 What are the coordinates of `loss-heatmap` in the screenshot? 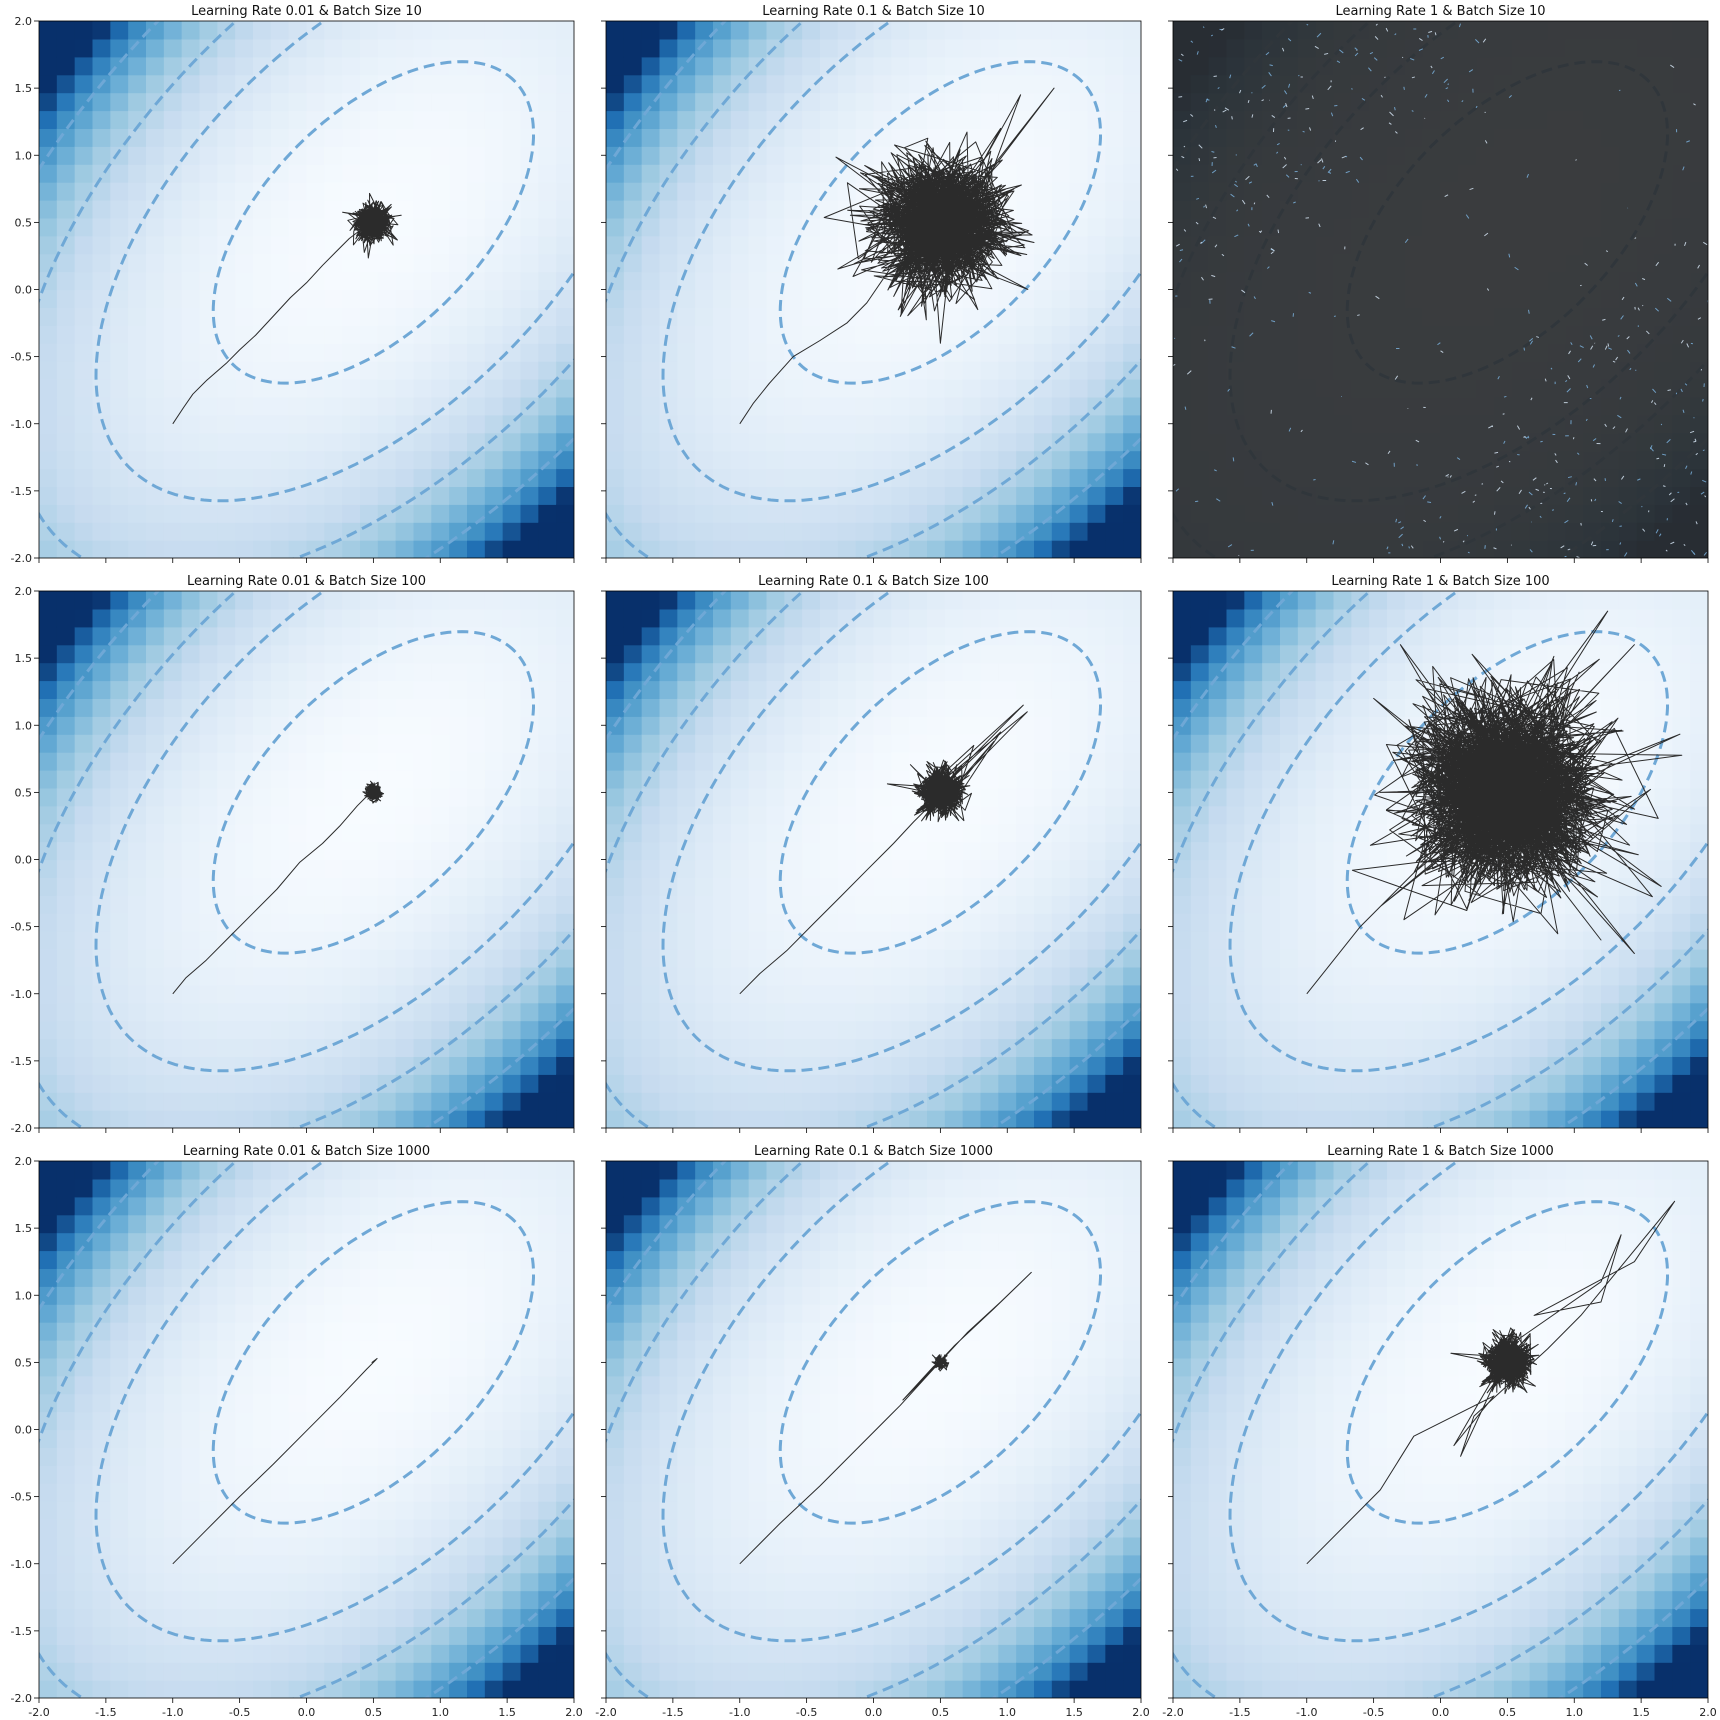 It's located at (873, 859).